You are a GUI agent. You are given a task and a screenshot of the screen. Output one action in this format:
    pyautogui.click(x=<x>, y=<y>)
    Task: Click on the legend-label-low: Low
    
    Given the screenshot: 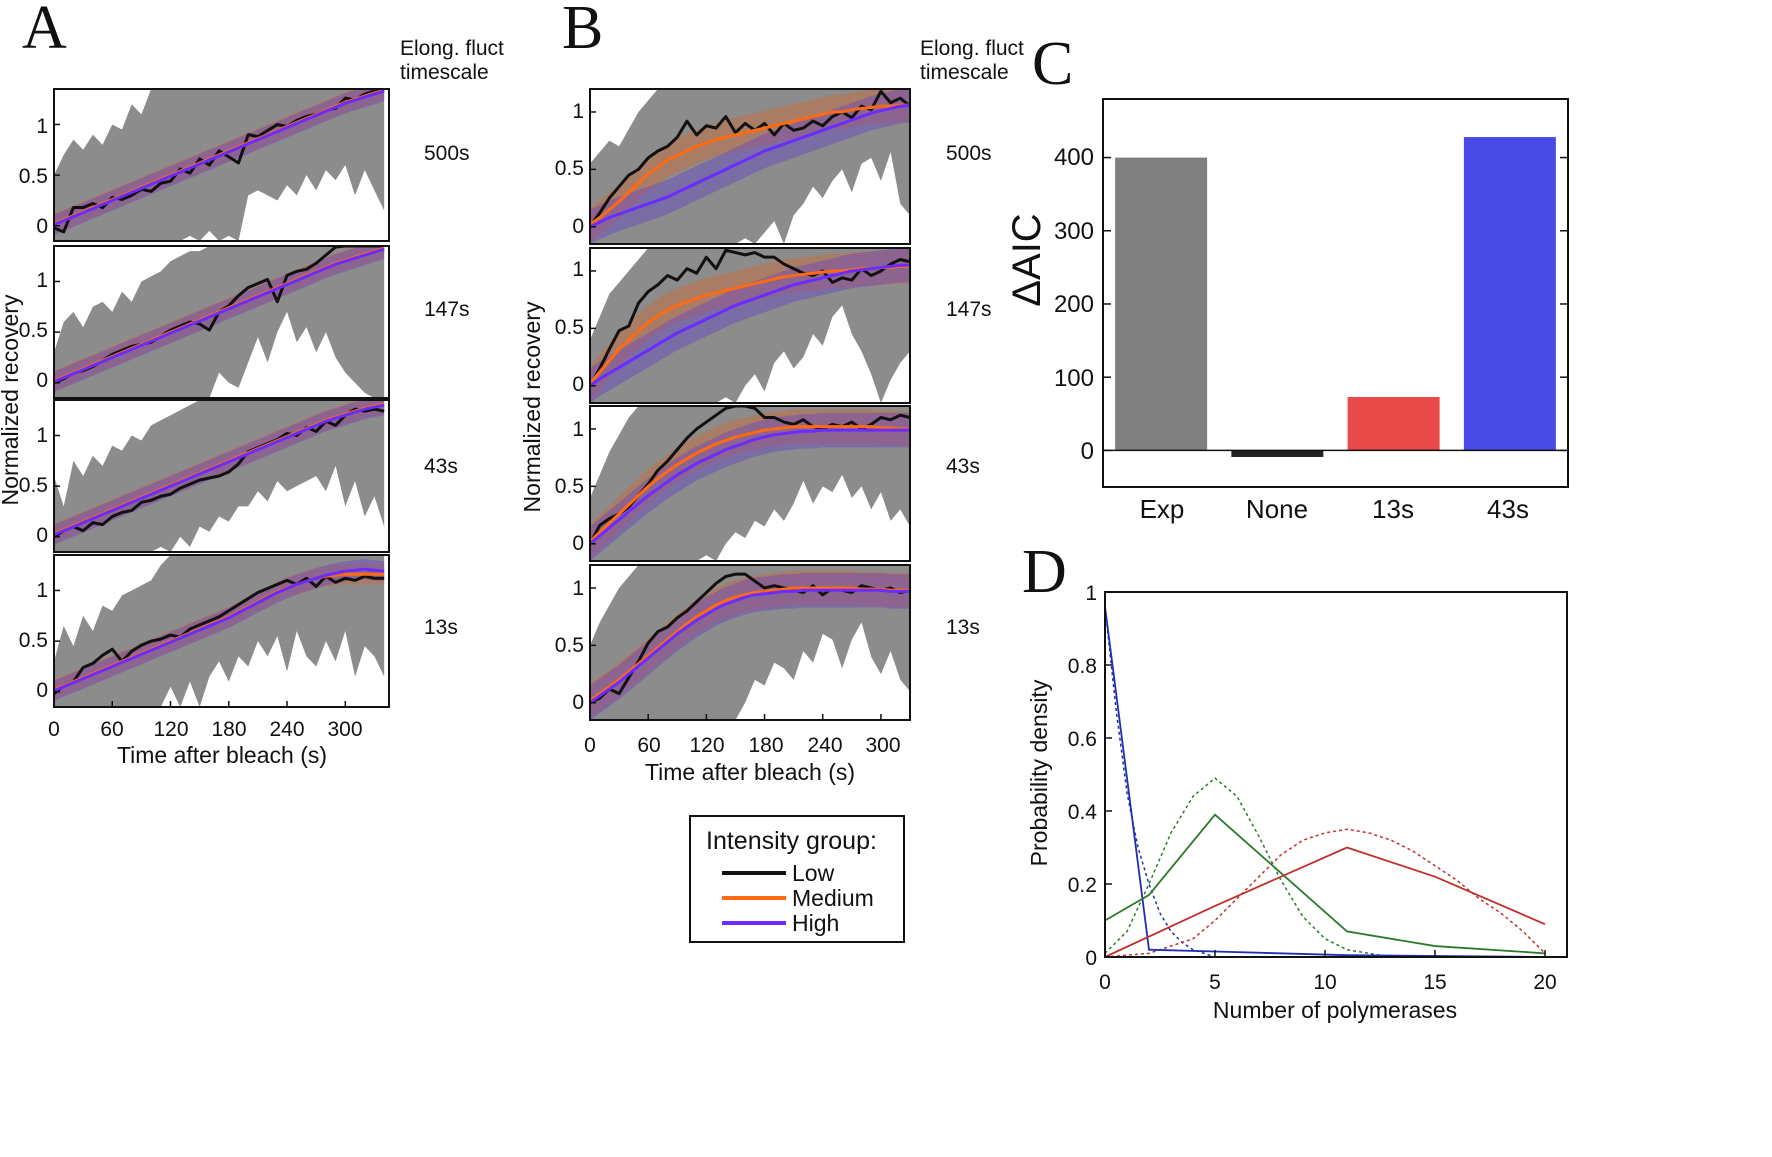 What is the action you would take?
    pyautogui.click(x=813, y=873)
    